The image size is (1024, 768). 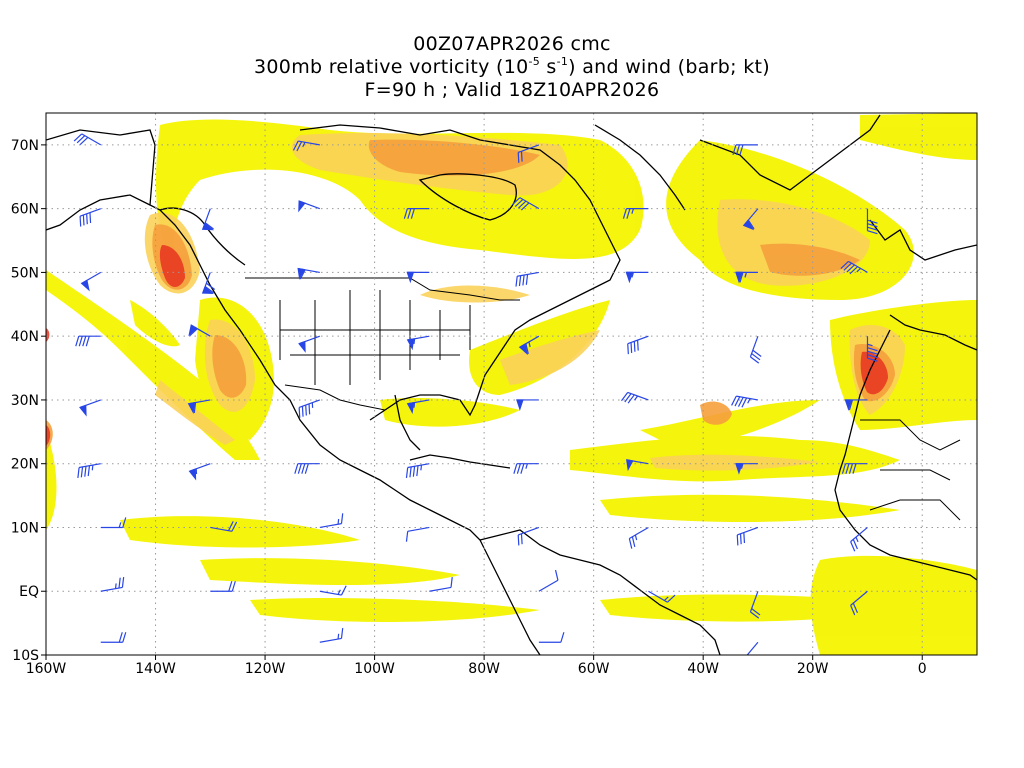 What do you see at coordinates (703, 669) in the screenshot?
I see `x-tick-label: 40W` at bounding box center [703, 669].